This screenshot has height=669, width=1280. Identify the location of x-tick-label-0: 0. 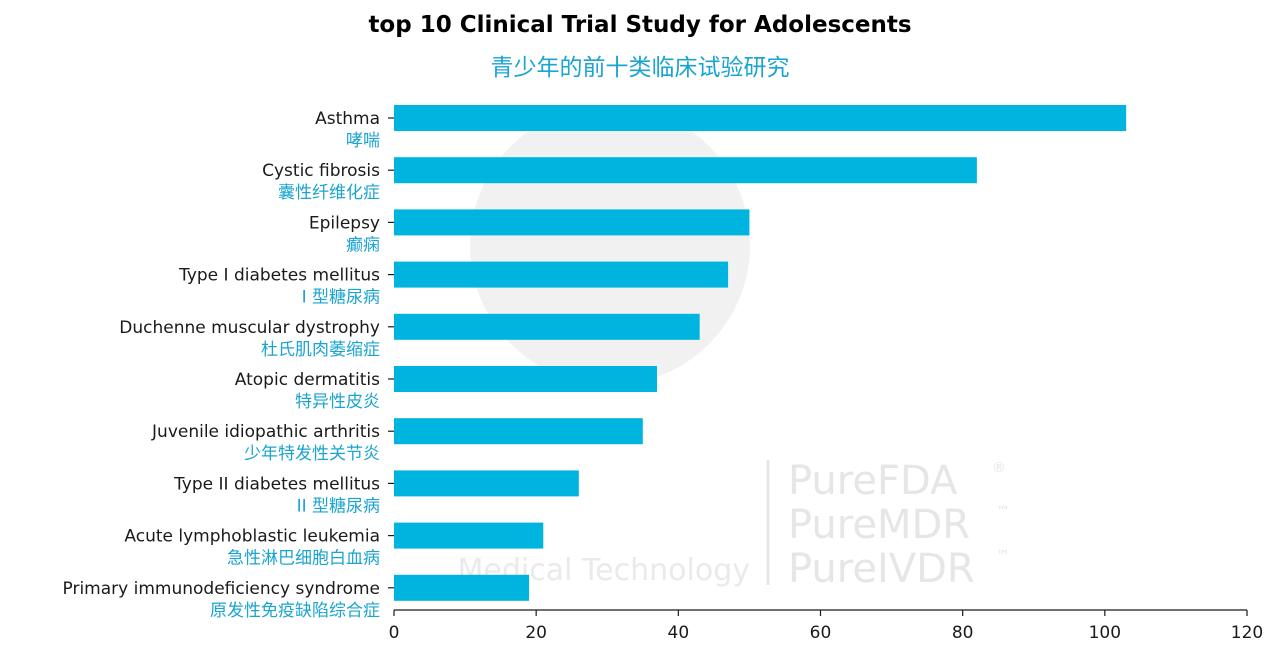
(394, 633).